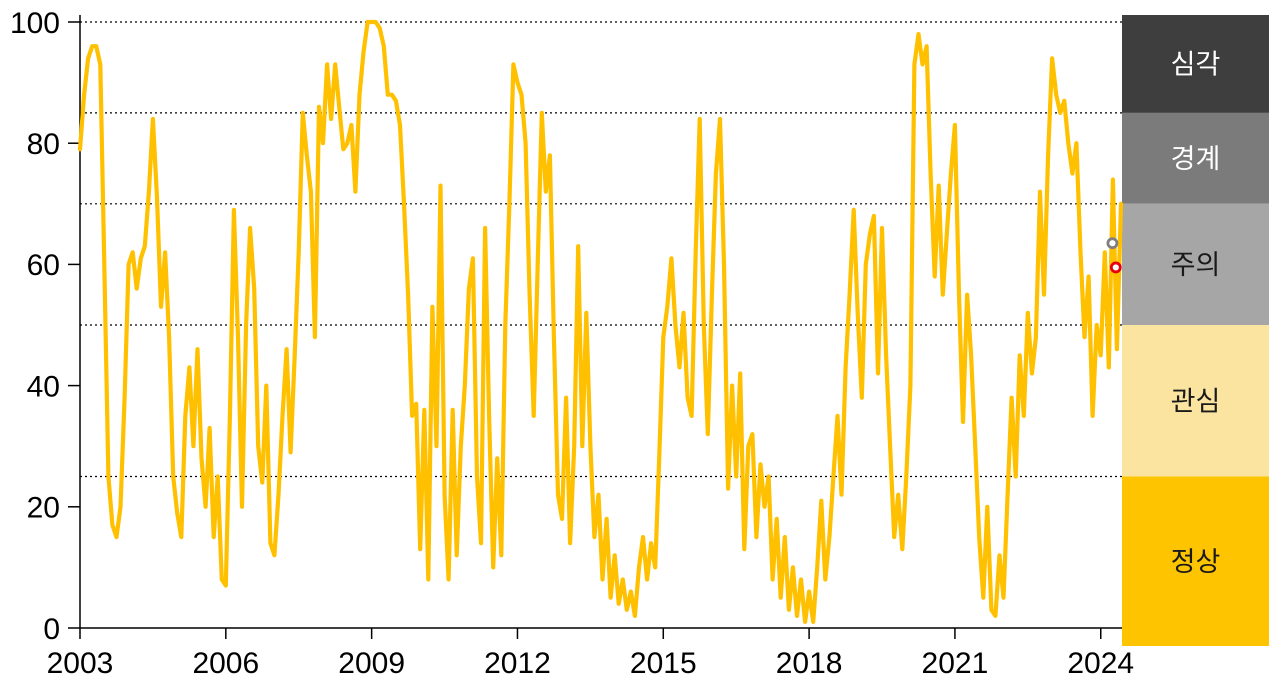 The height and width of the screenshot is (696, 1275). What do you see at coordinates (43, 144) in the screenshot?
I see `y-tick-label-80: 80` at bounding box center [43, 144].